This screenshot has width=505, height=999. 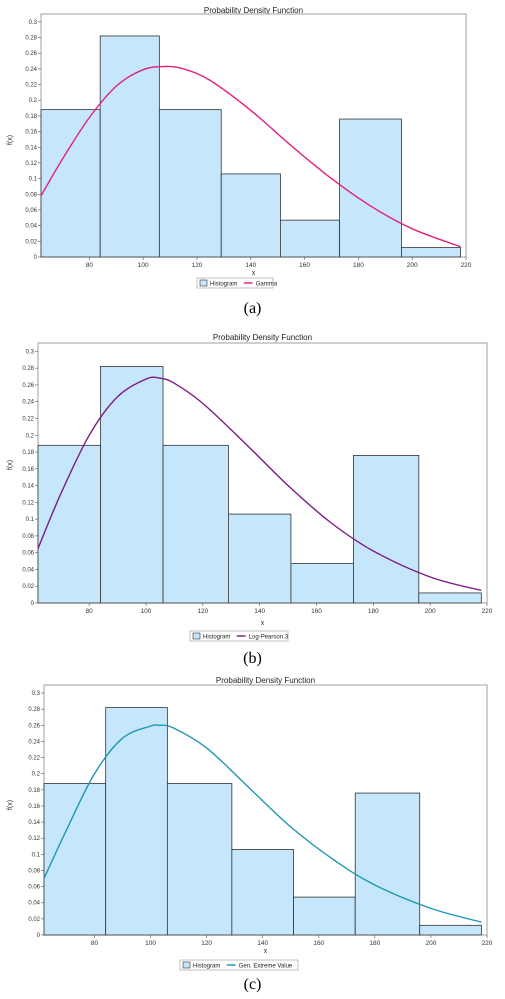 I want to click on x-tick-label: 180, so click(x=358, y=265).